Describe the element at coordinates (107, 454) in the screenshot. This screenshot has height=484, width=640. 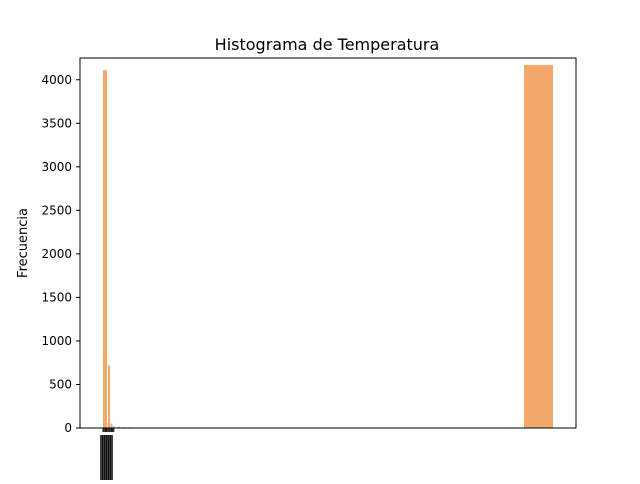
I see `x-axis` at that location.